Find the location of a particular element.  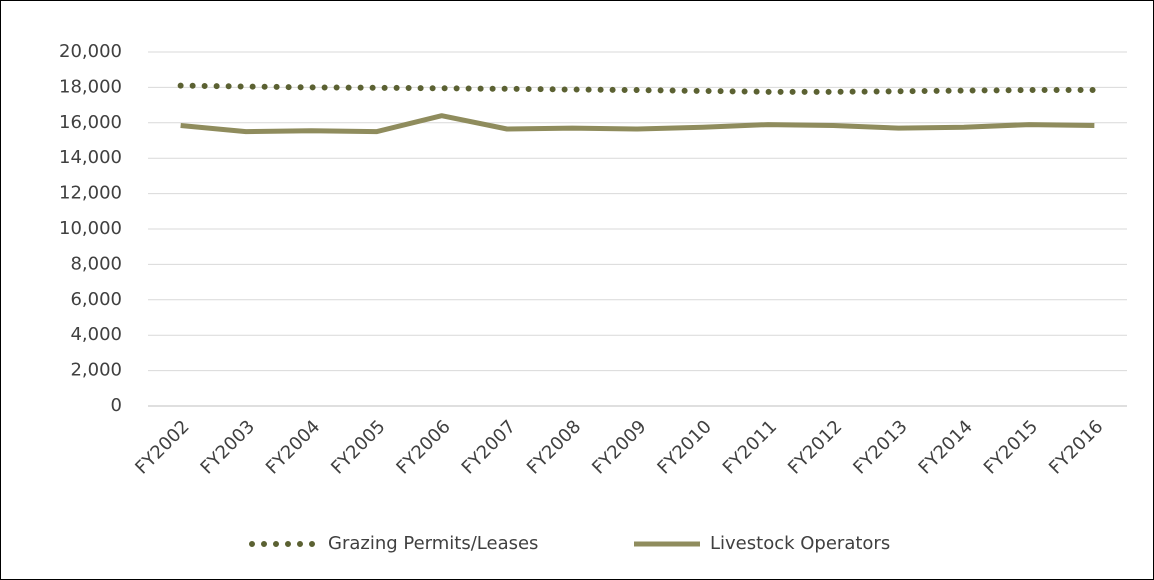

y-tick-label: 4,000 is located at coordinates (96, 334).